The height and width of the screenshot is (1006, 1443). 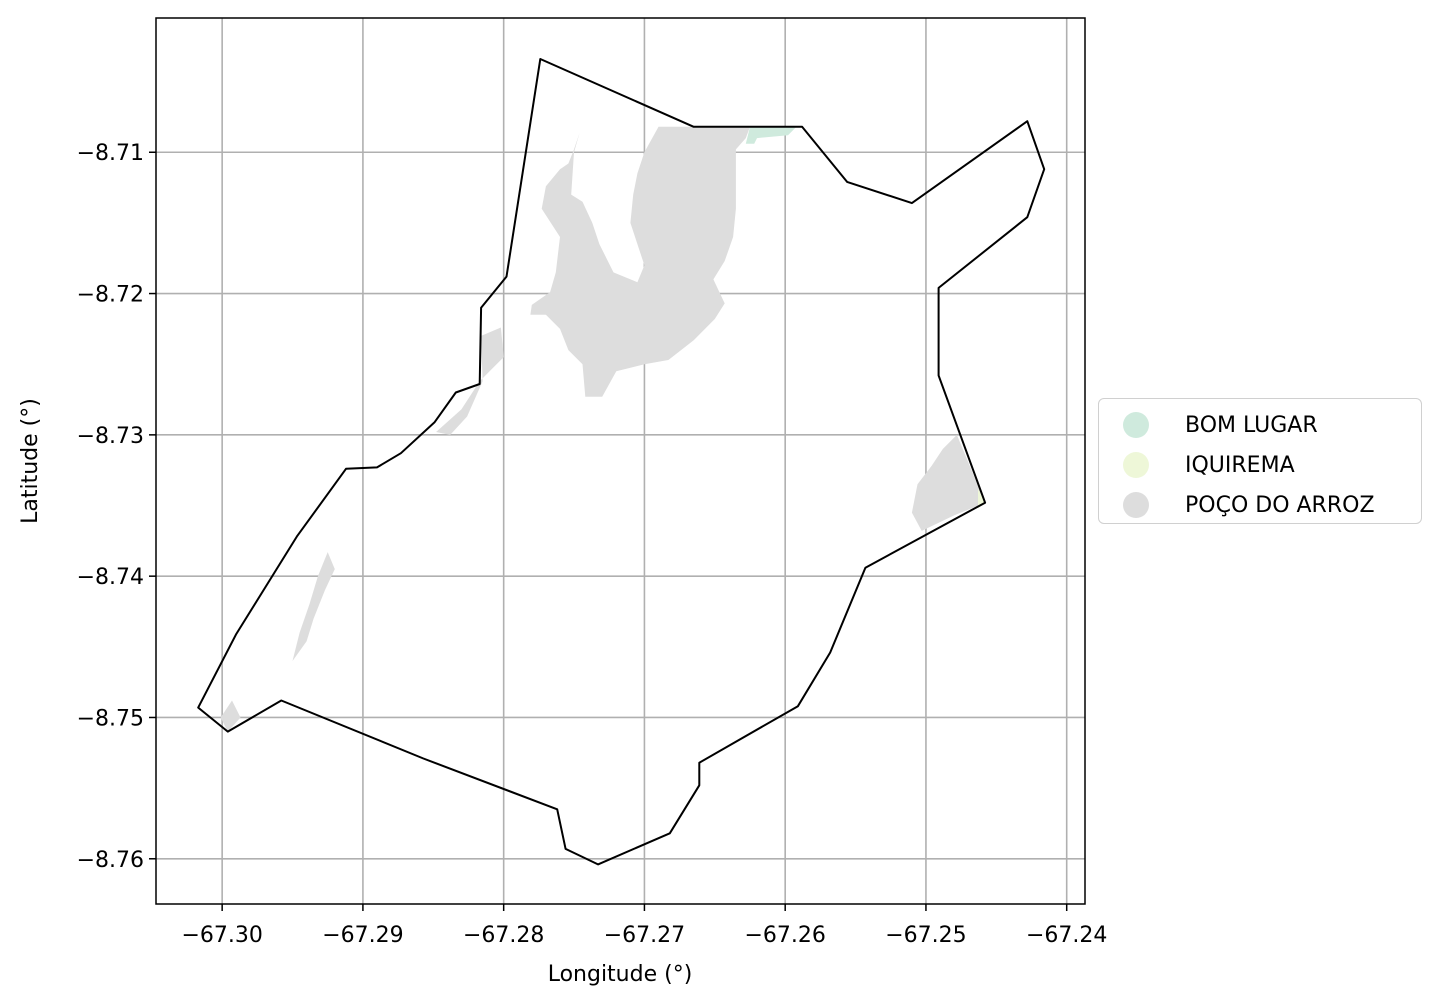 What do you see at coordinates (1066, 935) in the screenshot?
I see `x-tick-label: −67.24` at bounding box center [1066, 935].